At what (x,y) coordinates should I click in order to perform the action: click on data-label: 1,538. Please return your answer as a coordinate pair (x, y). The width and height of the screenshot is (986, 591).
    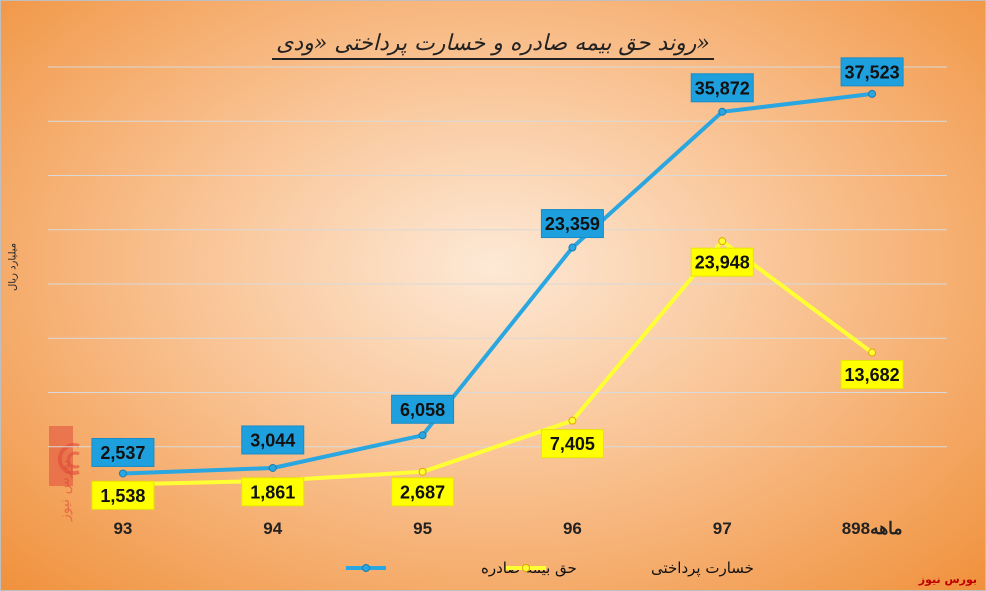
    Looking at the image, I should click on (123, 495).